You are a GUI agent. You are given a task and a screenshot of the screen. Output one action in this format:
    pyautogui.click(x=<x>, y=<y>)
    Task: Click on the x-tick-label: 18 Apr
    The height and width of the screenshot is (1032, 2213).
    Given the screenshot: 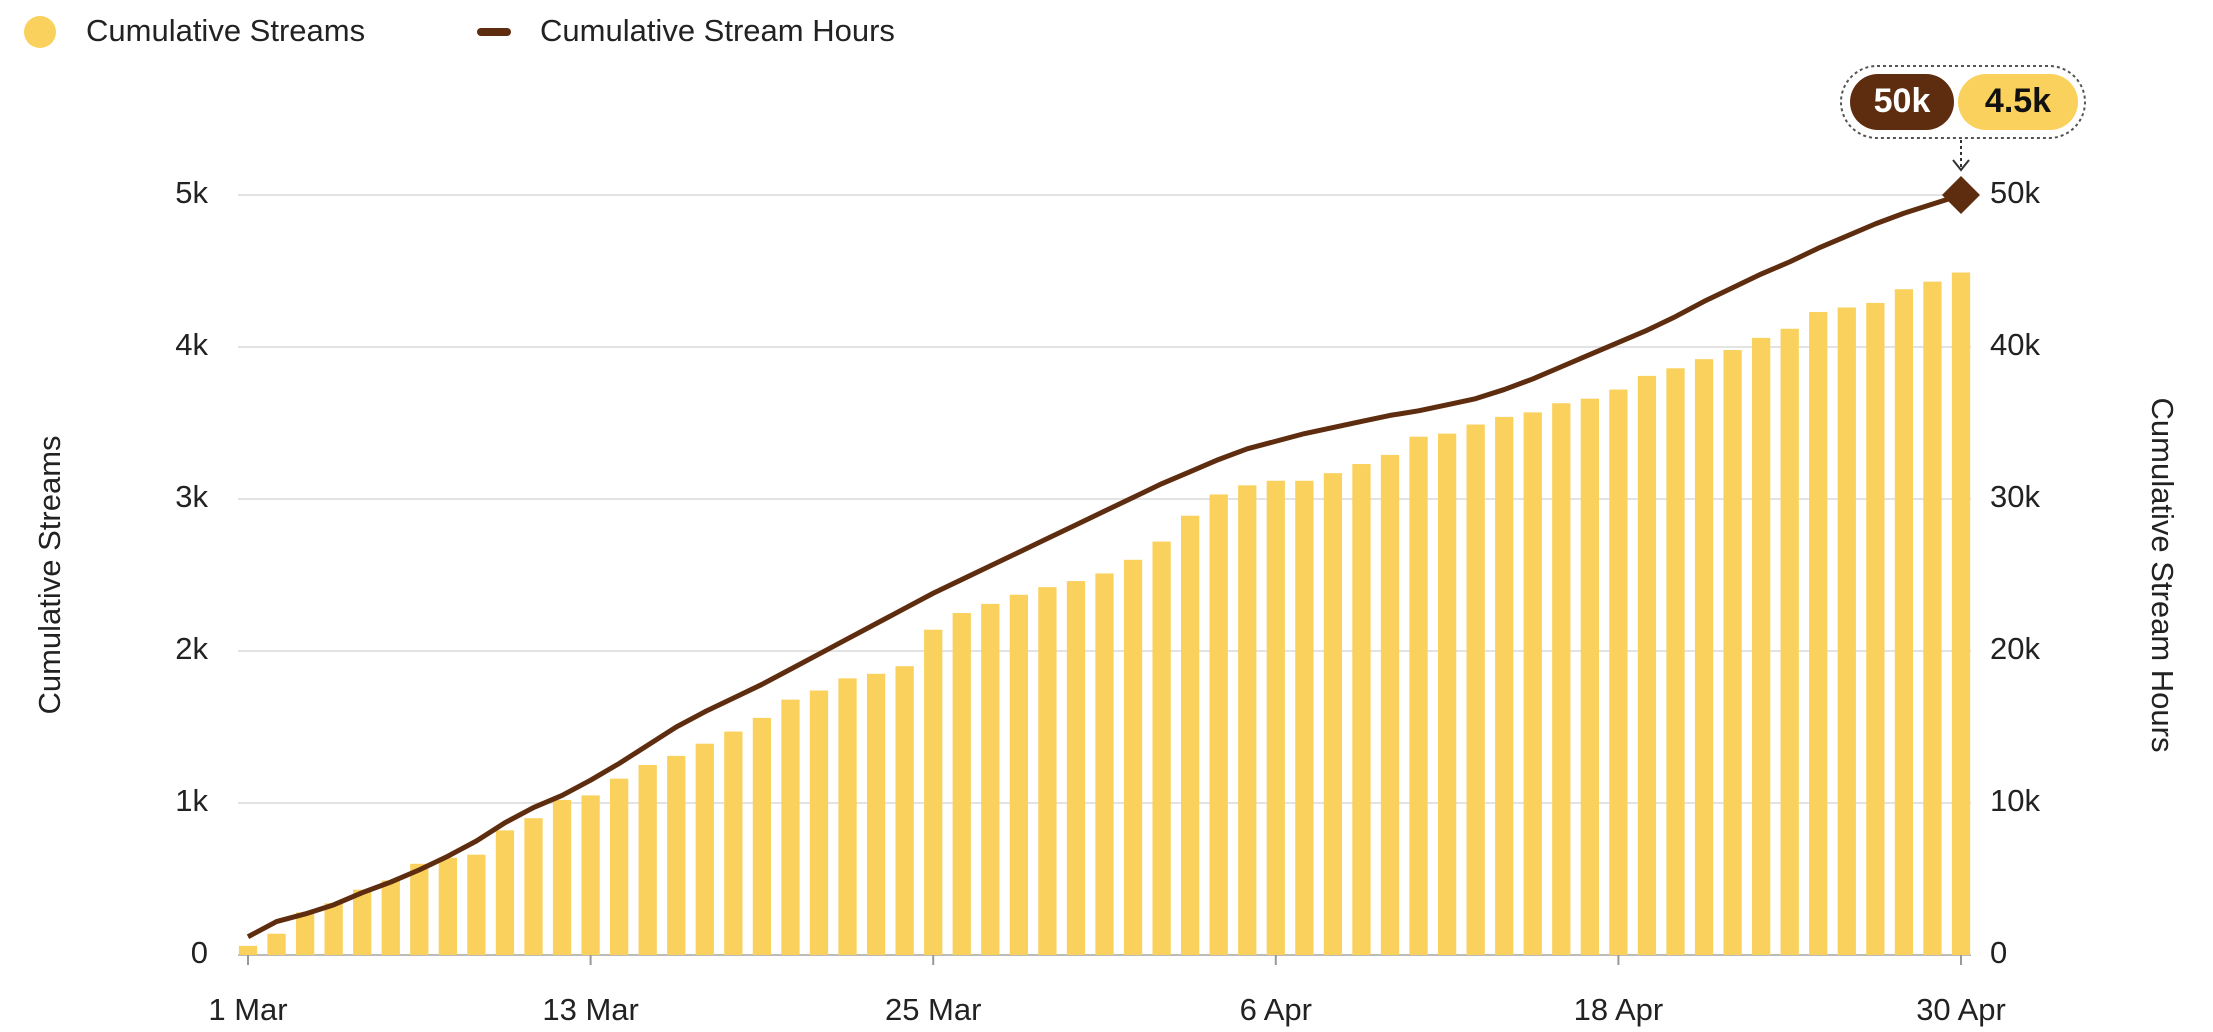 What is the action you would take?
    pyautogui.click(x=1619, y=1009)
    